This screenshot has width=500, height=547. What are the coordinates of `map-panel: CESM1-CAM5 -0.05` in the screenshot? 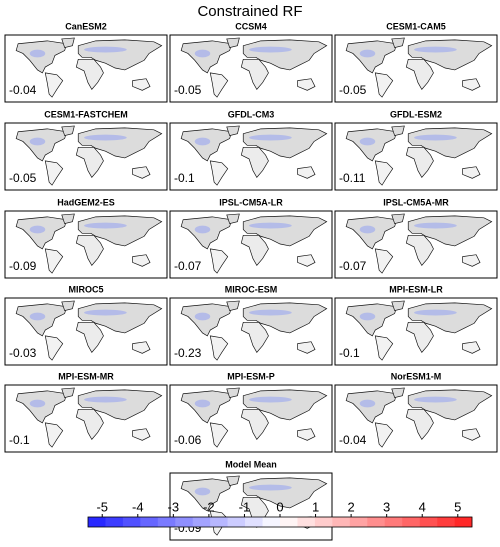 It's located at (416, 62).